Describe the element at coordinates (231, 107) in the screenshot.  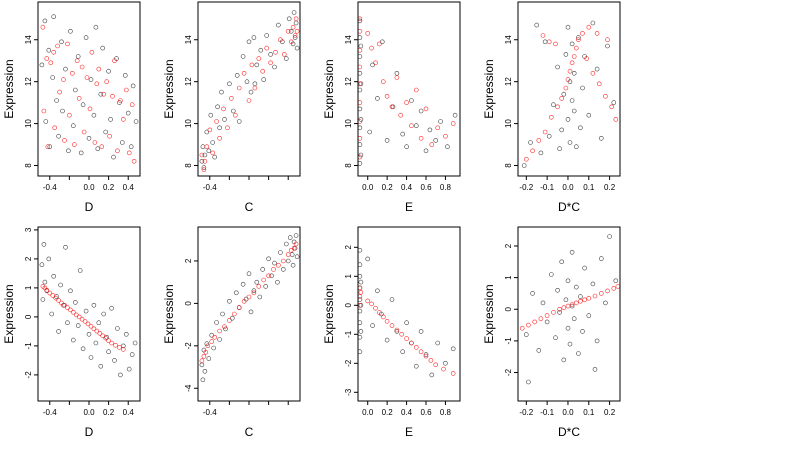
I see `panel-2: -0.4 8 10 12 14 C Expression` at that location.